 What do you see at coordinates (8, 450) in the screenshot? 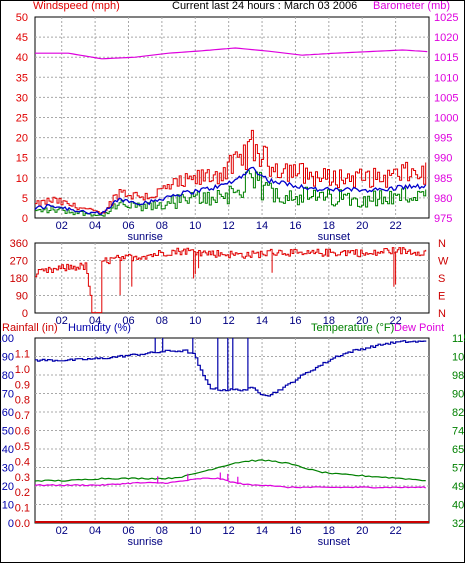
I see `humidity-y-tick-label: 40` at bounding box center [8, 450].